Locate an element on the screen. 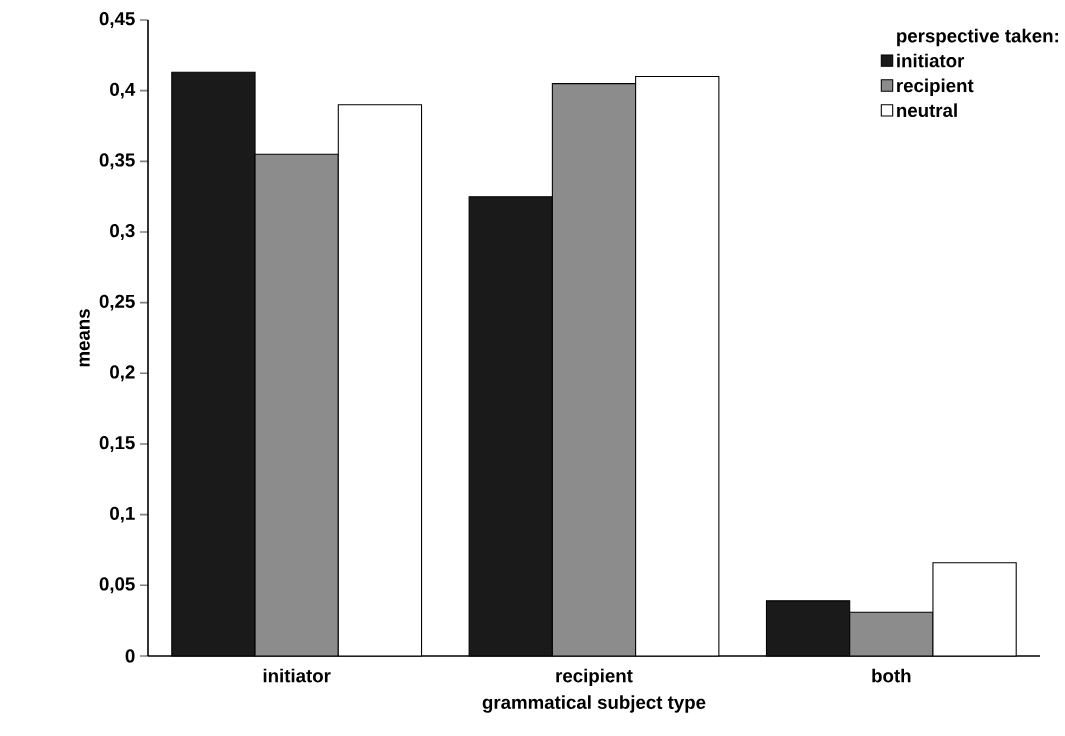  y-tick-label: 0 is located at coordinates (130, 656).